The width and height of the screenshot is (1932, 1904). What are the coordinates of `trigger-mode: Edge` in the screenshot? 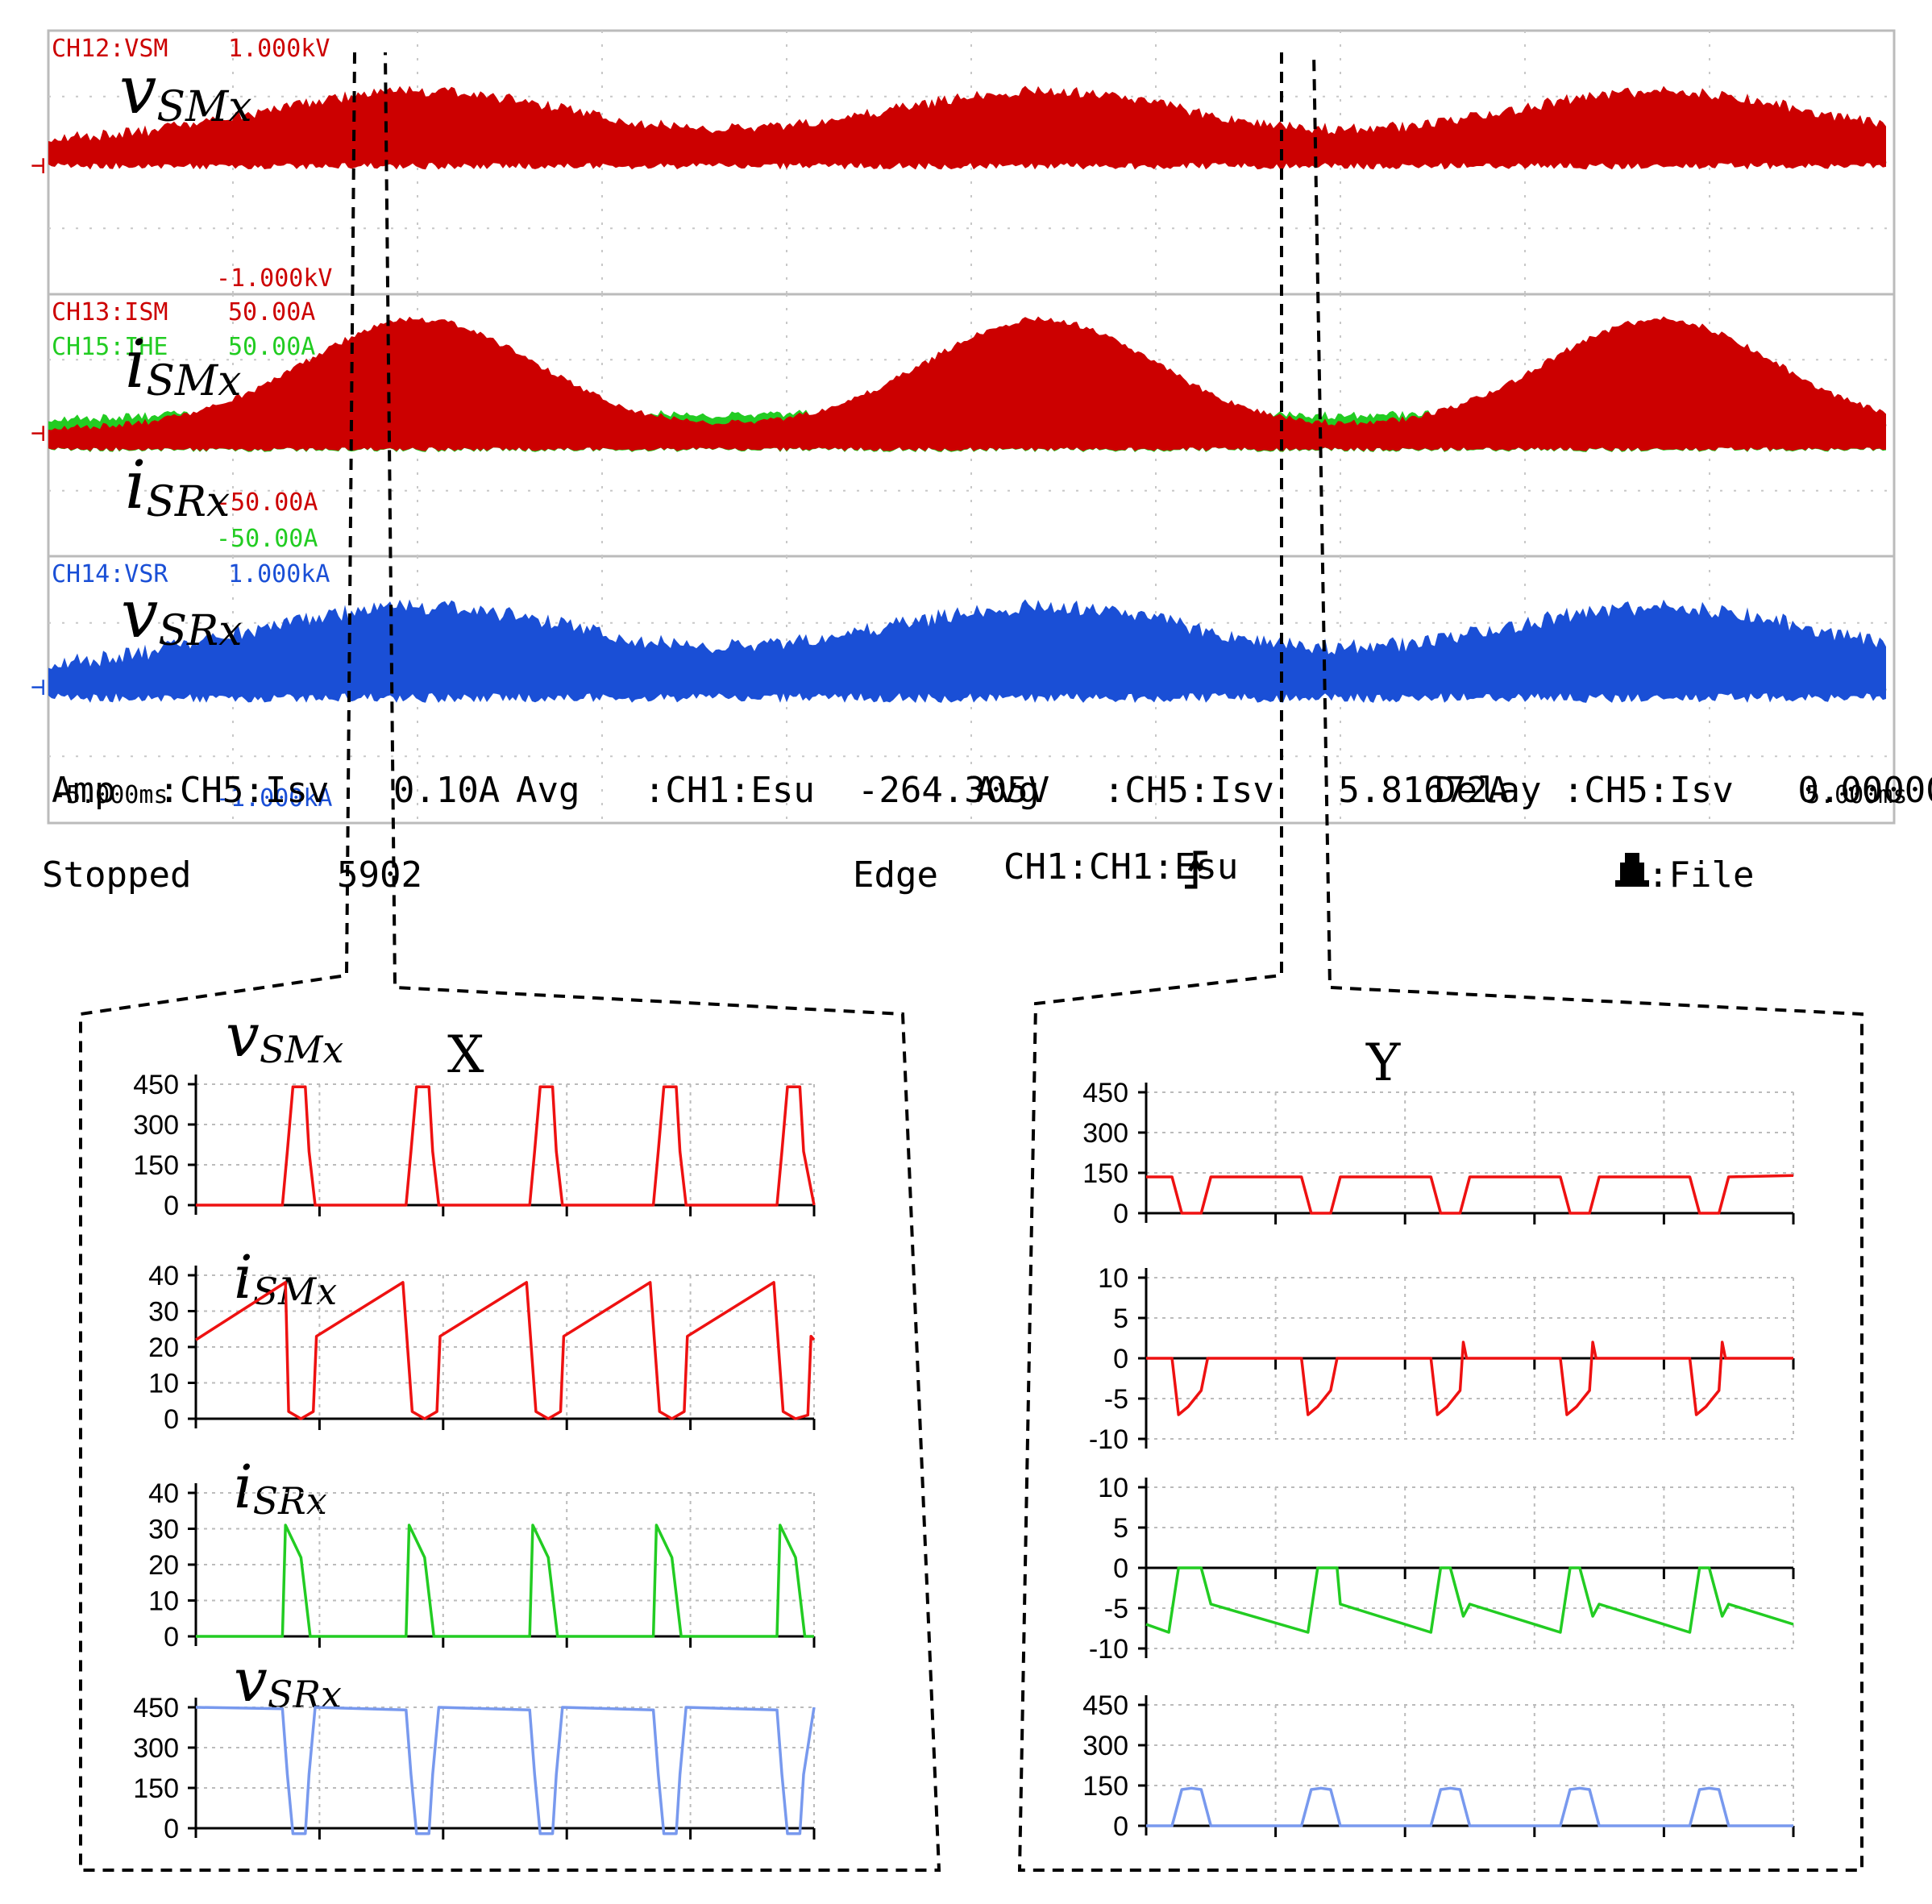 It's located at (895, 875).